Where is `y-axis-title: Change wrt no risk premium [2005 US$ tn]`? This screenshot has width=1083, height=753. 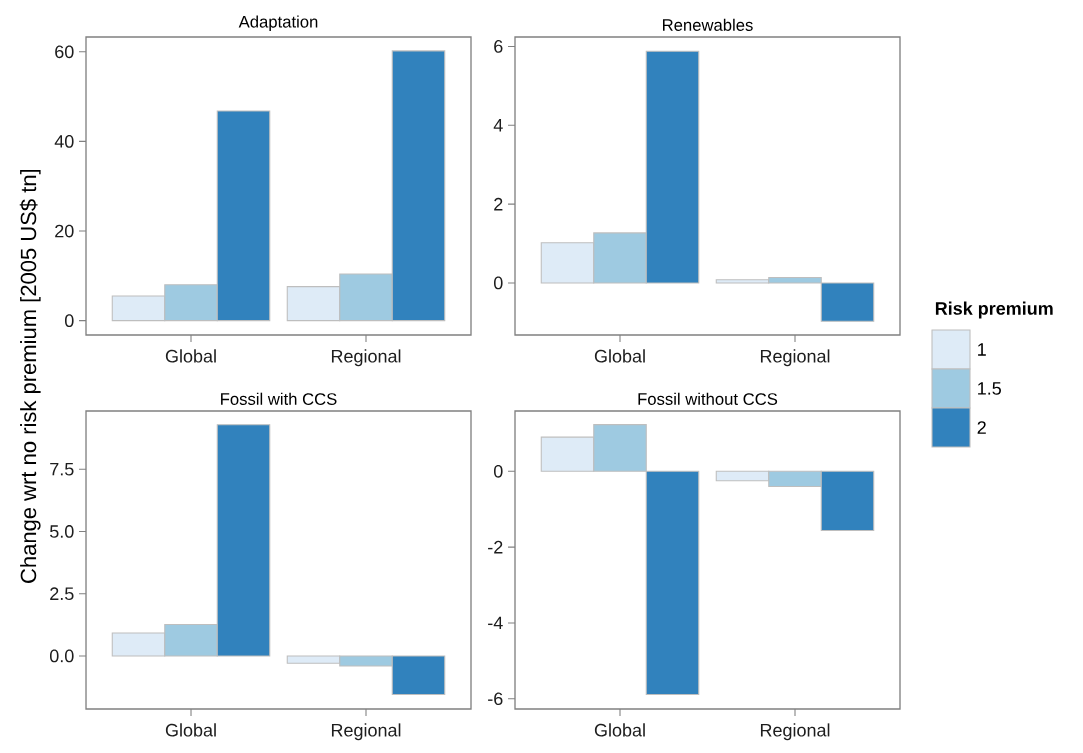
y-axis-title: Change wrt no risk premium [2005 US$ tn] is located at coordinates (30, 376).